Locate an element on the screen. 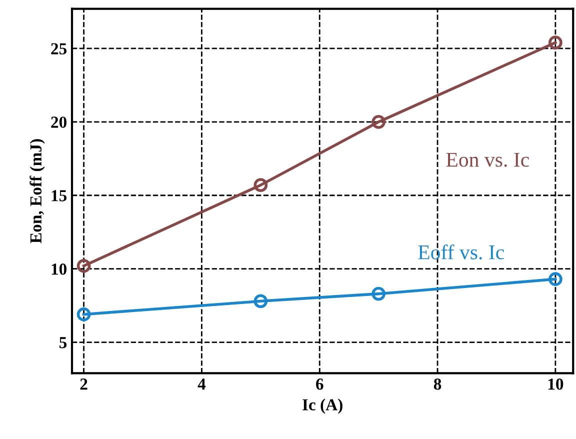 The image size is (576, 439). text: Eon vs. Ic is located at coordinates (487, 159).